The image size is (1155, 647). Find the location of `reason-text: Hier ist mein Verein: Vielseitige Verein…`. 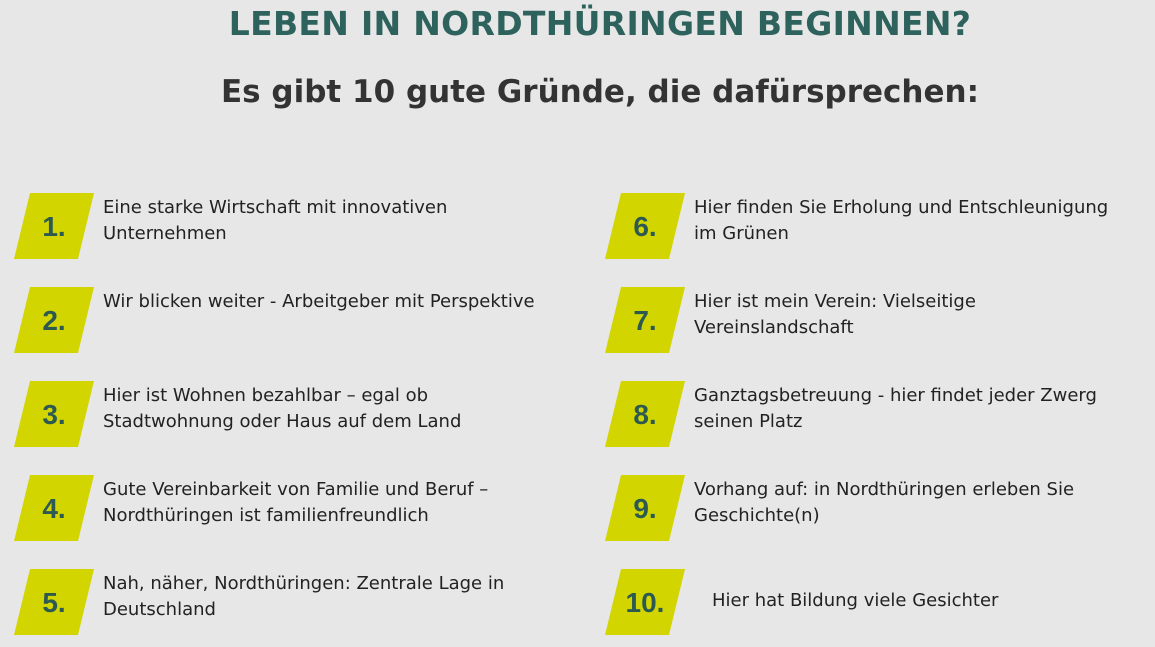

reason-text: Hier ist mein Verein: Vielseitige Verein… is located at coordinates (835, 314).